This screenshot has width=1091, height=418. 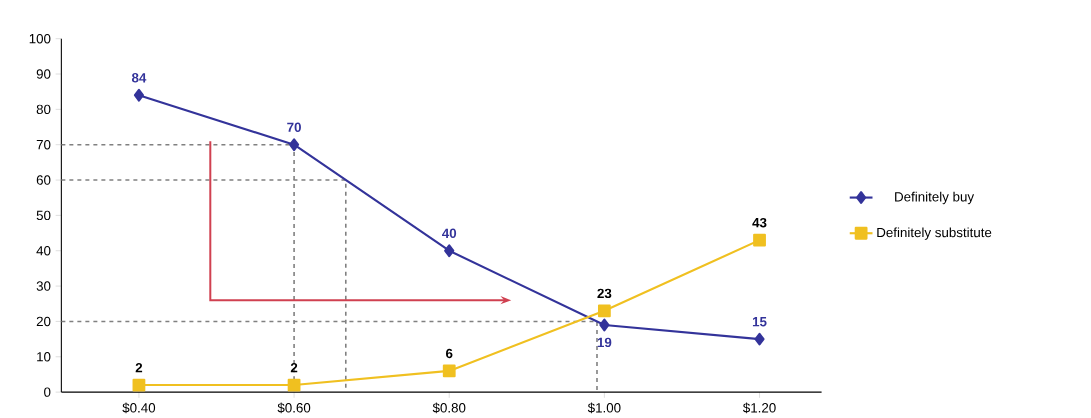 I want to click on y-tick-label: 0, so click(x=47, y=392).